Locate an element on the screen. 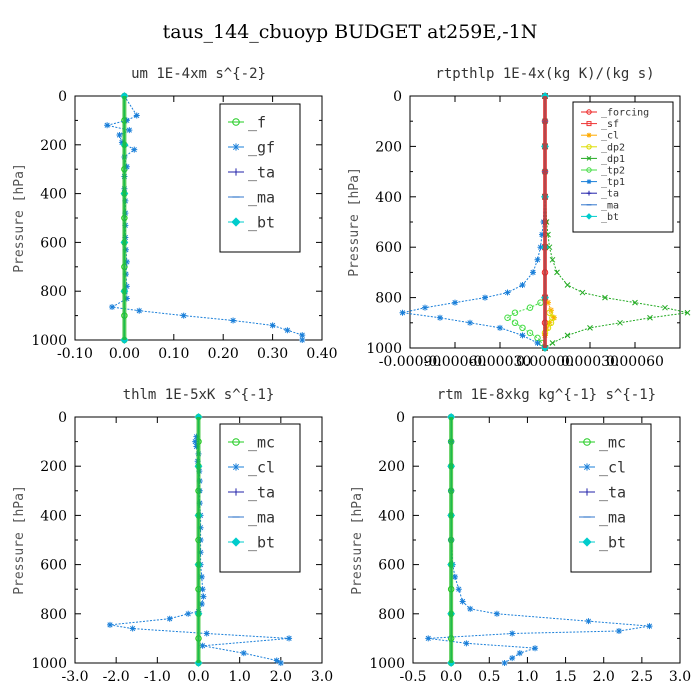  y-axis-label: Pressure [hPa] is located at coordinates (354, 222).